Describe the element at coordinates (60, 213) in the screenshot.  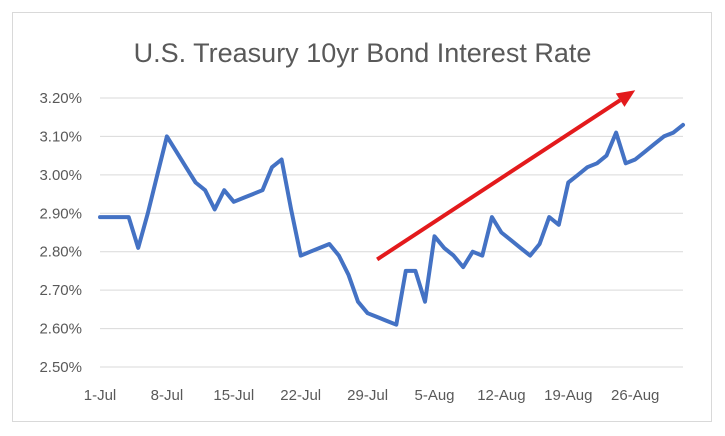
I see `y-tick-label: 2.90%` at that location.